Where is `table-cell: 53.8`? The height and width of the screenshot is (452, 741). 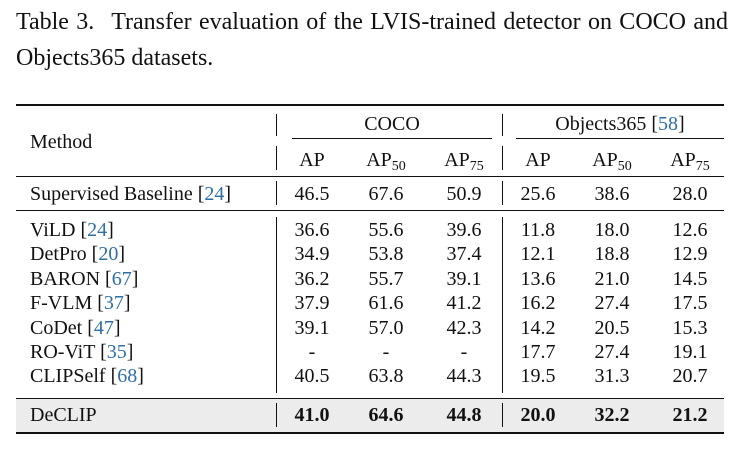
table-cell: 53.8 is located at coordinates (386, 254).